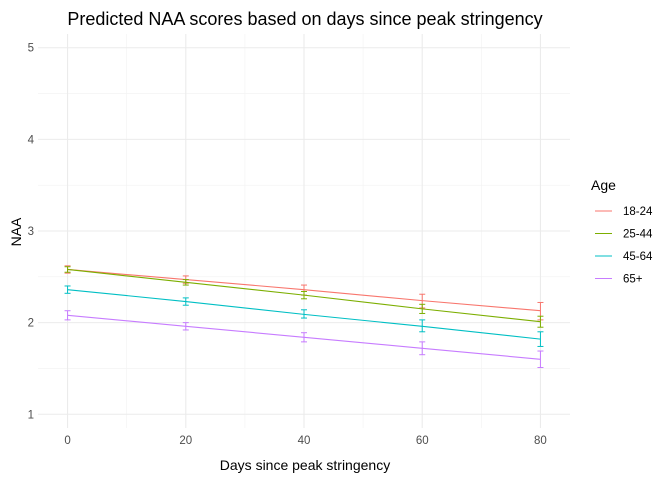 Image resolution: width=672 pixels, height=480 pixels. What do you see at coordinates (67, 441) in the screenshot?
I see `x-tick-label: 0` at bounding box center [67, 441].